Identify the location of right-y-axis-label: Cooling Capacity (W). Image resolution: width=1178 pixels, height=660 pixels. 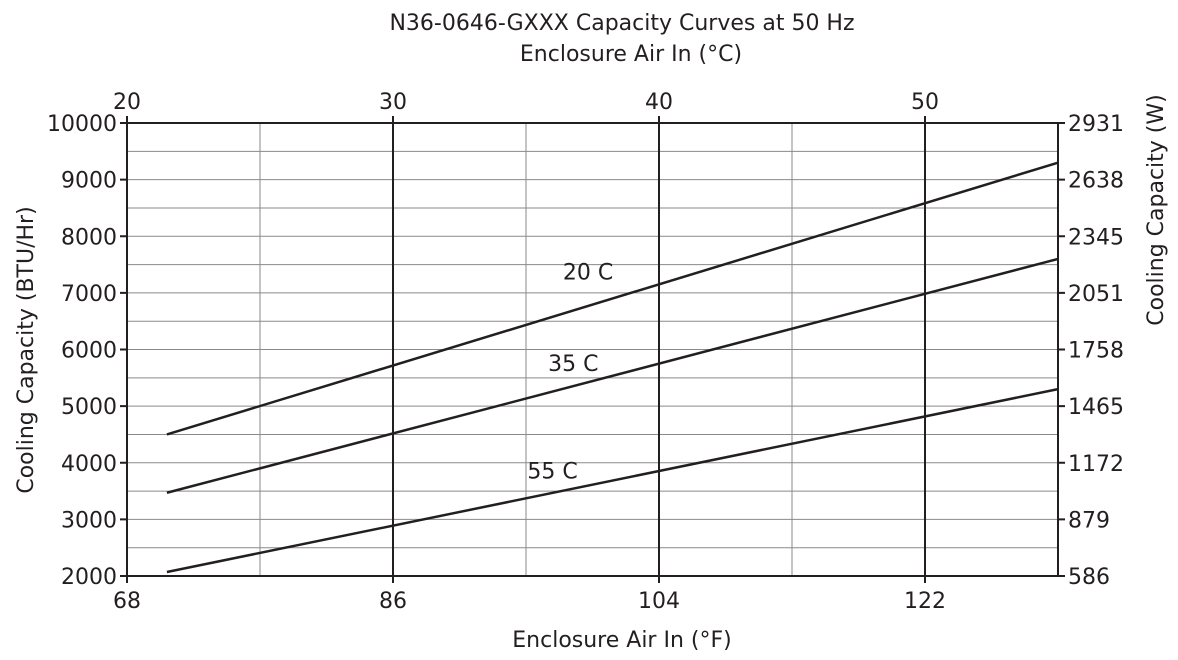
(1156, 209).